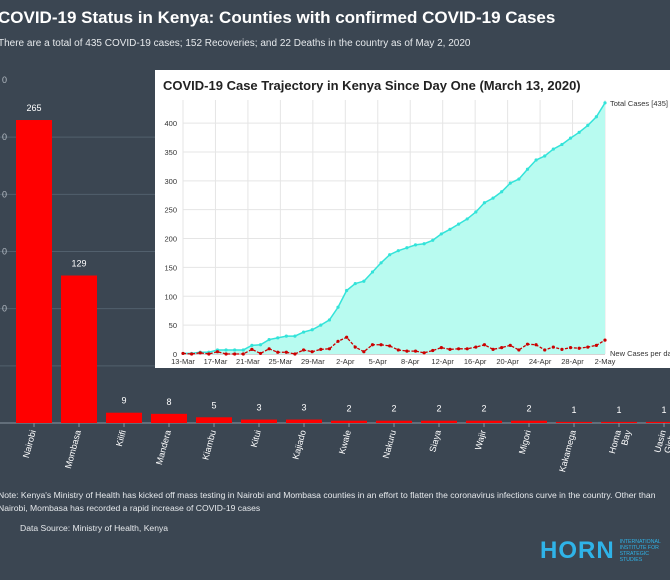 Image resolution: width=670 pixels, height=580 pixels. What do you see at coordinates (163, 447) in the screenshot?
I see `x-tick-label: Mandera` at bounding box center [163, 447].